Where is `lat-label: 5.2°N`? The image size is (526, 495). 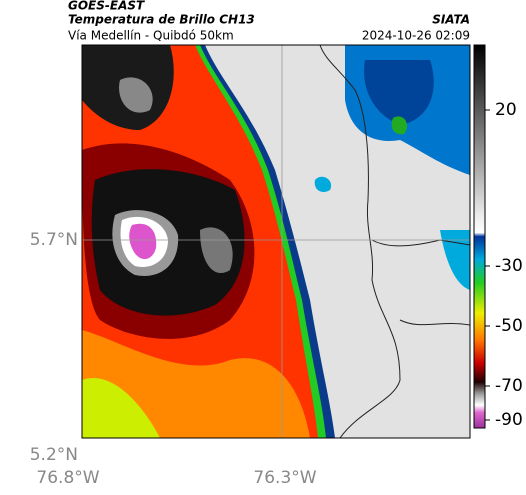 lat-label: 5.2°N is located at coordinates (54, 455).